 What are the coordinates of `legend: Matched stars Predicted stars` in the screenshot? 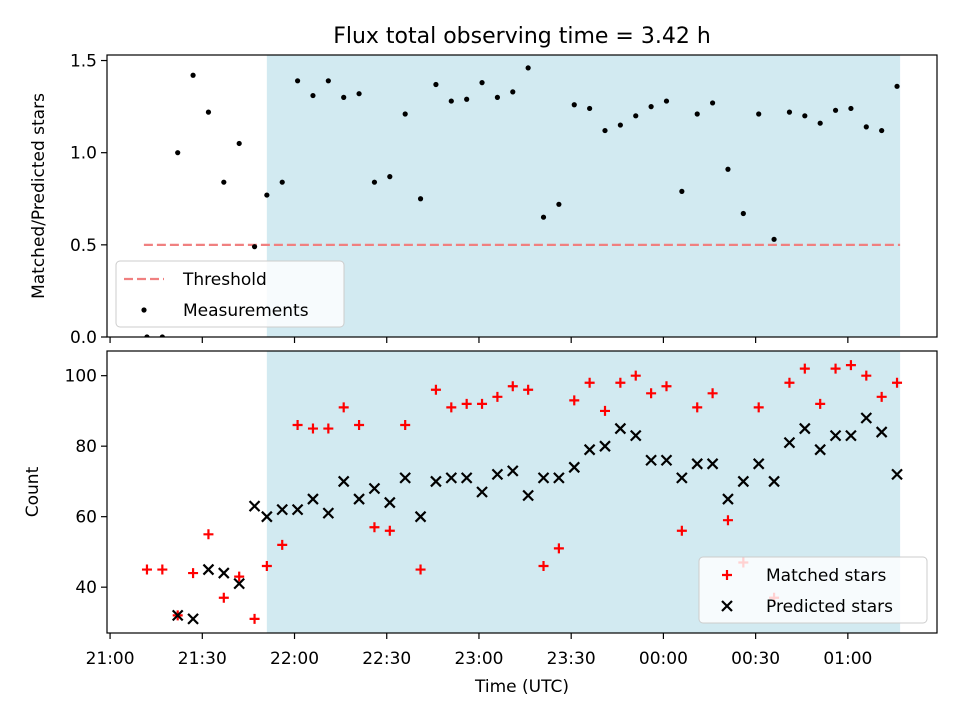 It's located at (813, 590).